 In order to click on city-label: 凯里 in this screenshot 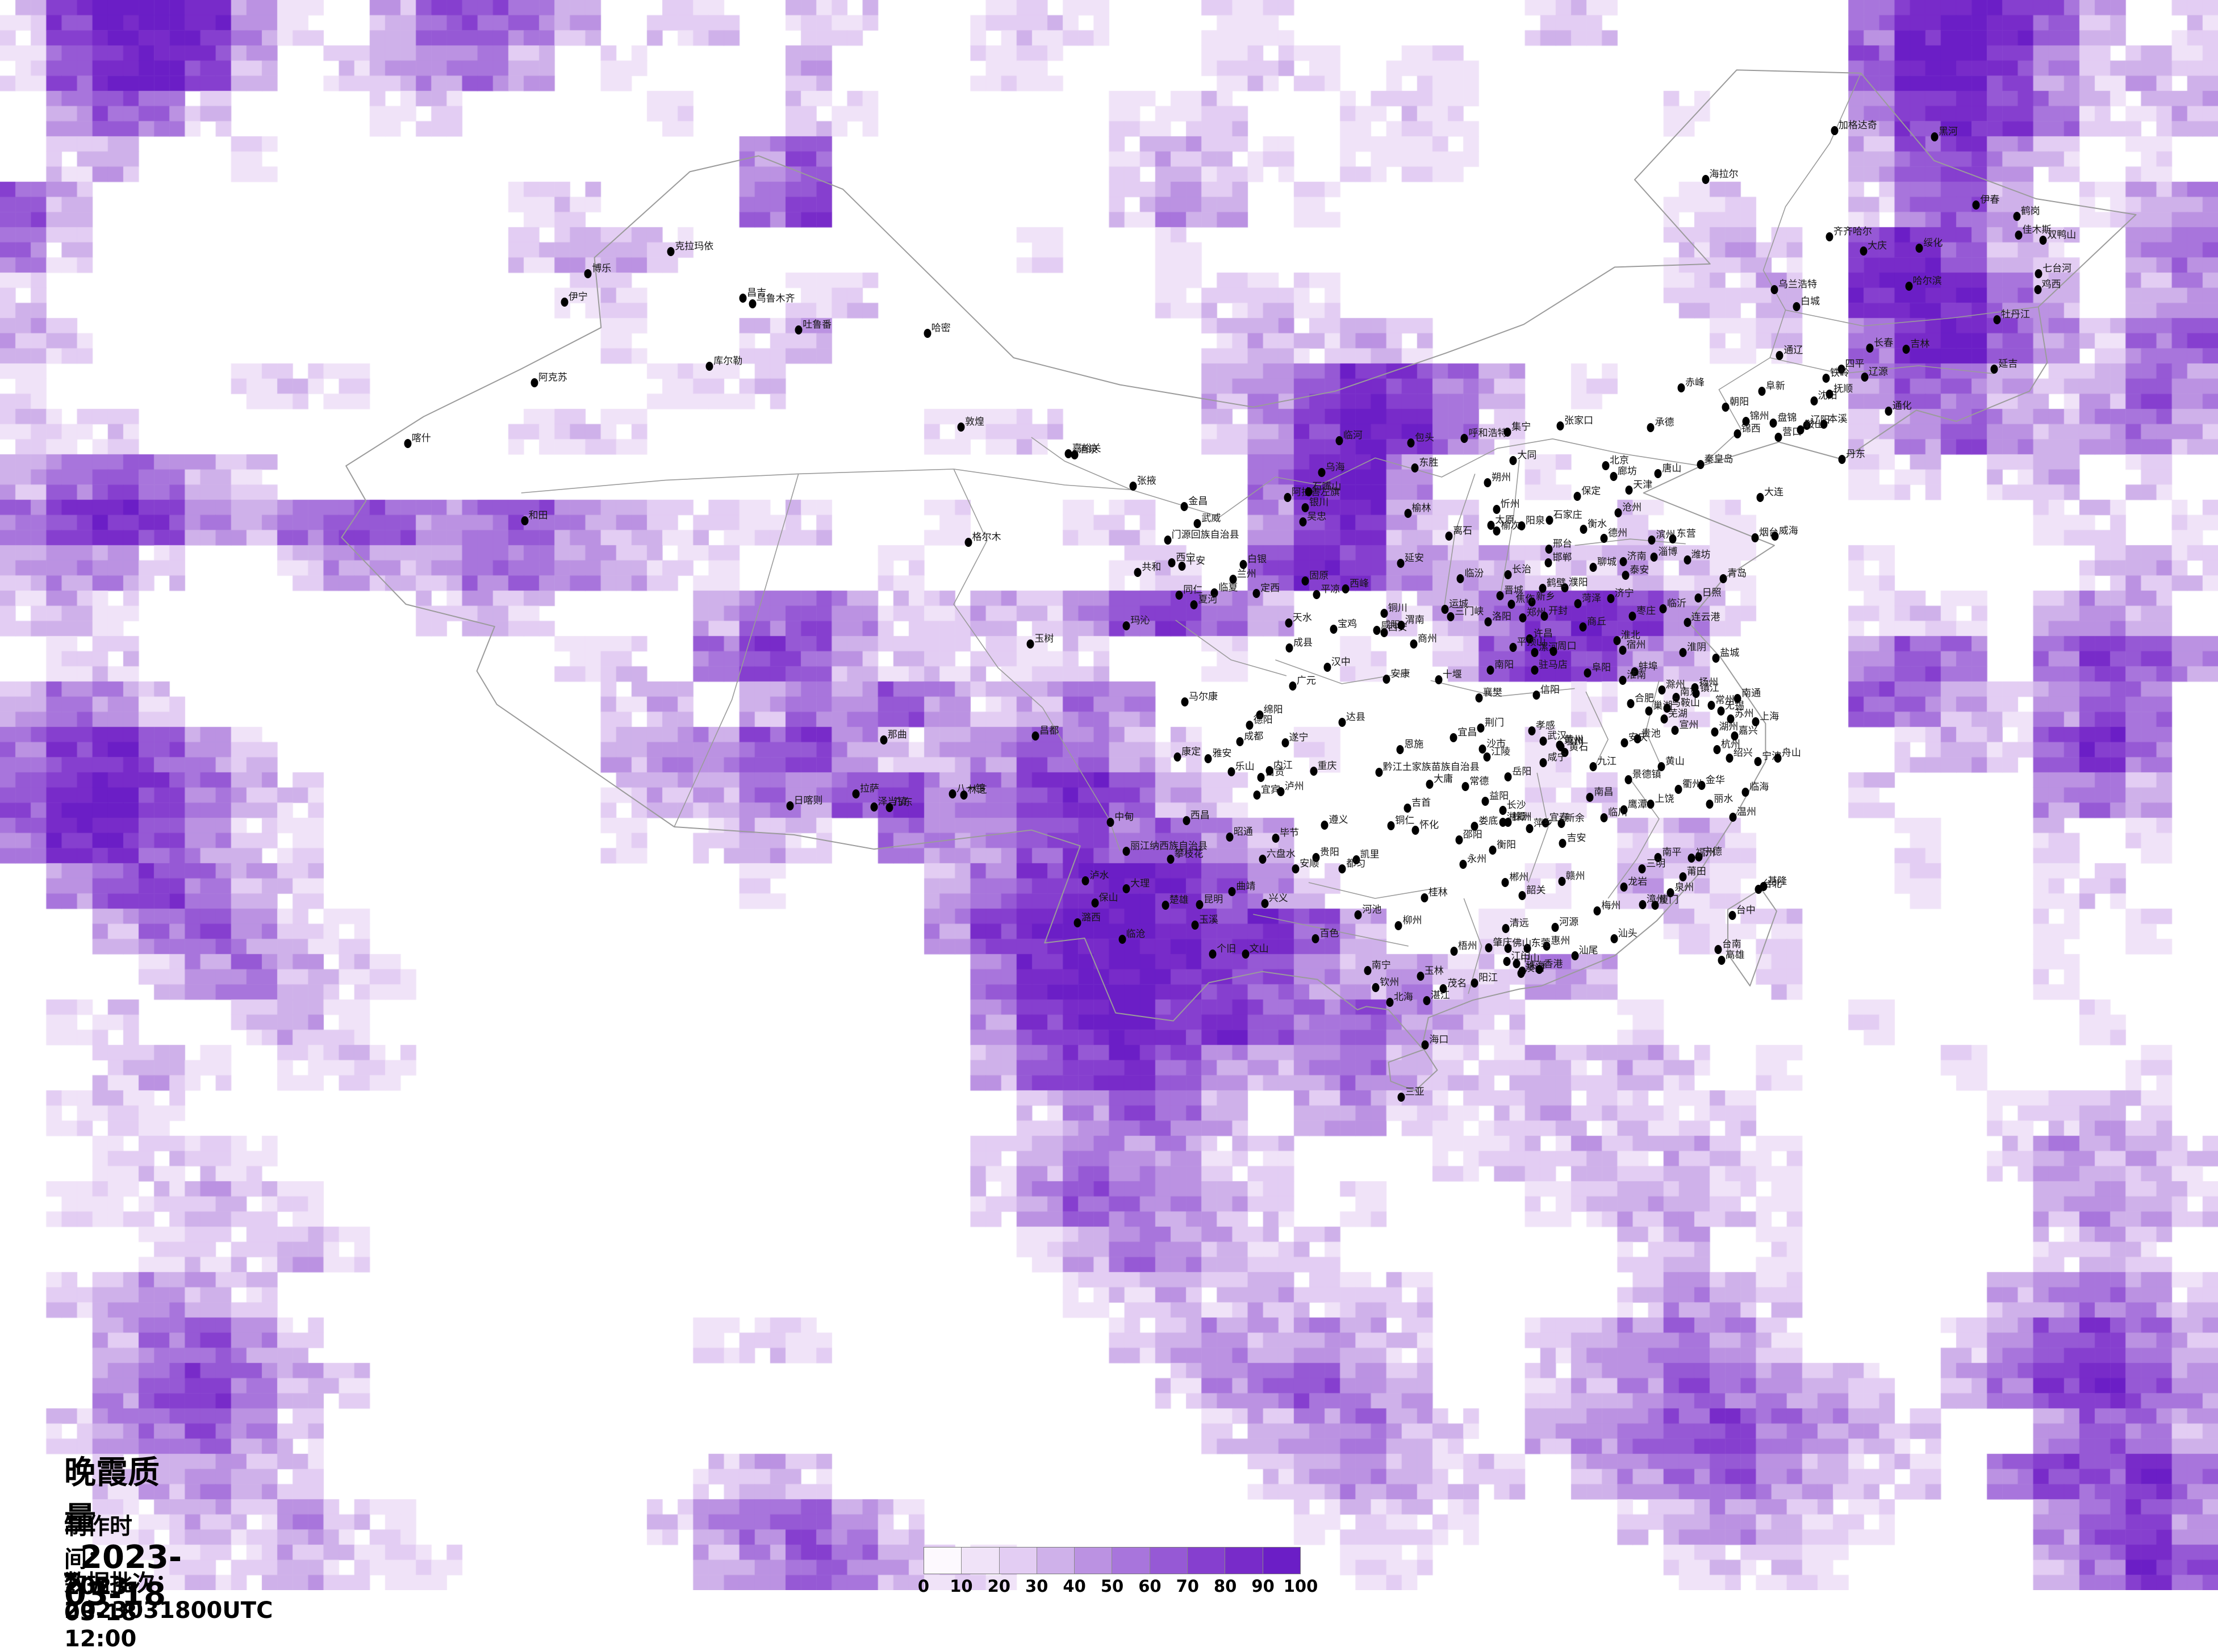, I will do `click(1370, 854)`.